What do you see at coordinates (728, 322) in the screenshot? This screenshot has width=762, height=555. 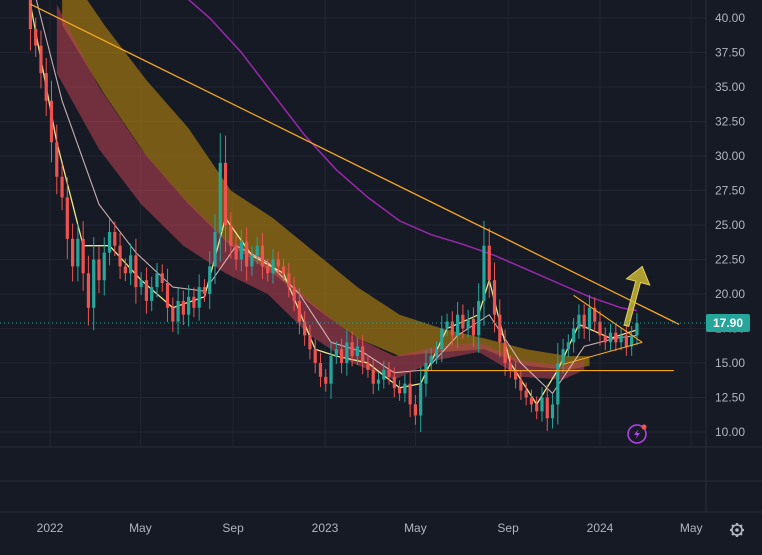 I see `last-price-label-group: 17.90` at bounding box center [728, 322].